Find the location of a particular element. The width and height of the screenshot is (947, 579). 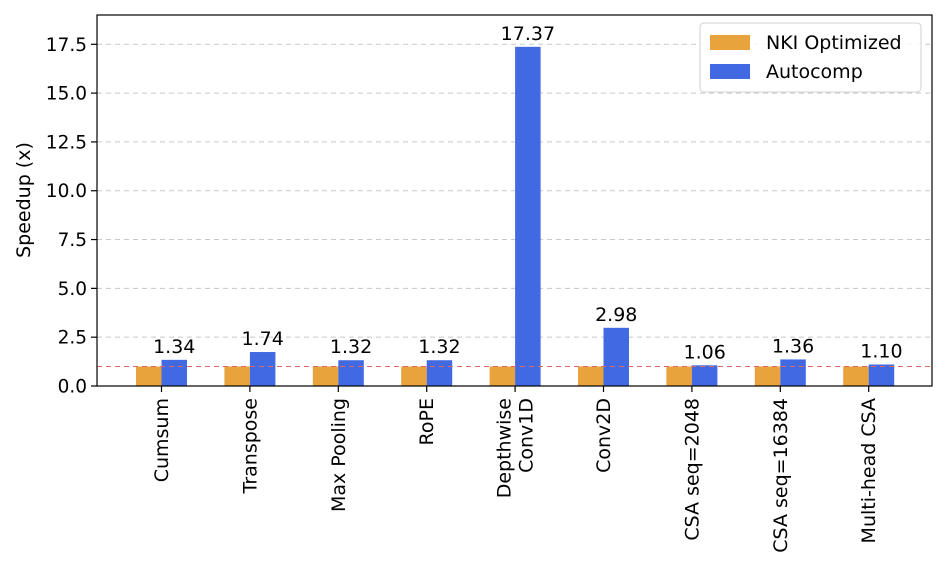

data-label: 1.06 is located at coordinates (704, 352).